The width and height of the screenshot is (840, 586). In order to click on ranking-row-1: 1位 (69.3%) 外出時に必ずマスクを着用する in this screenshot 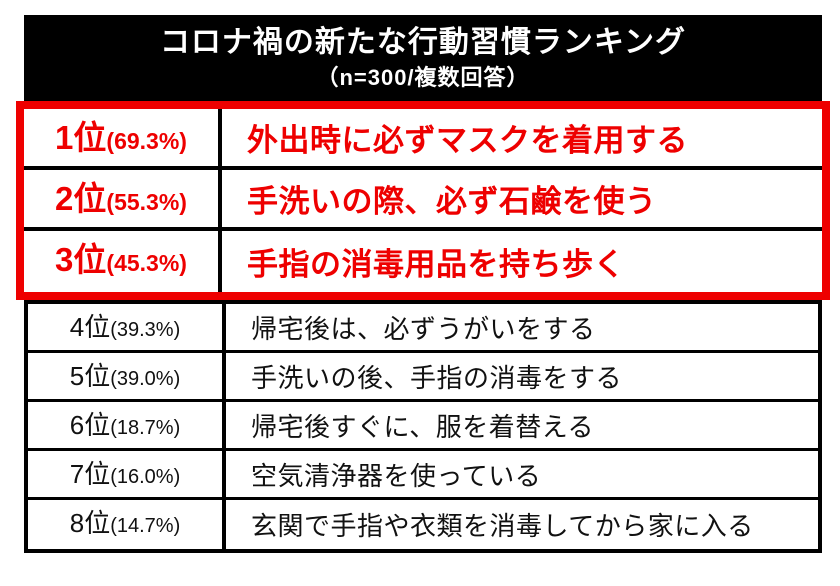, I will do `click(423, 139)`.